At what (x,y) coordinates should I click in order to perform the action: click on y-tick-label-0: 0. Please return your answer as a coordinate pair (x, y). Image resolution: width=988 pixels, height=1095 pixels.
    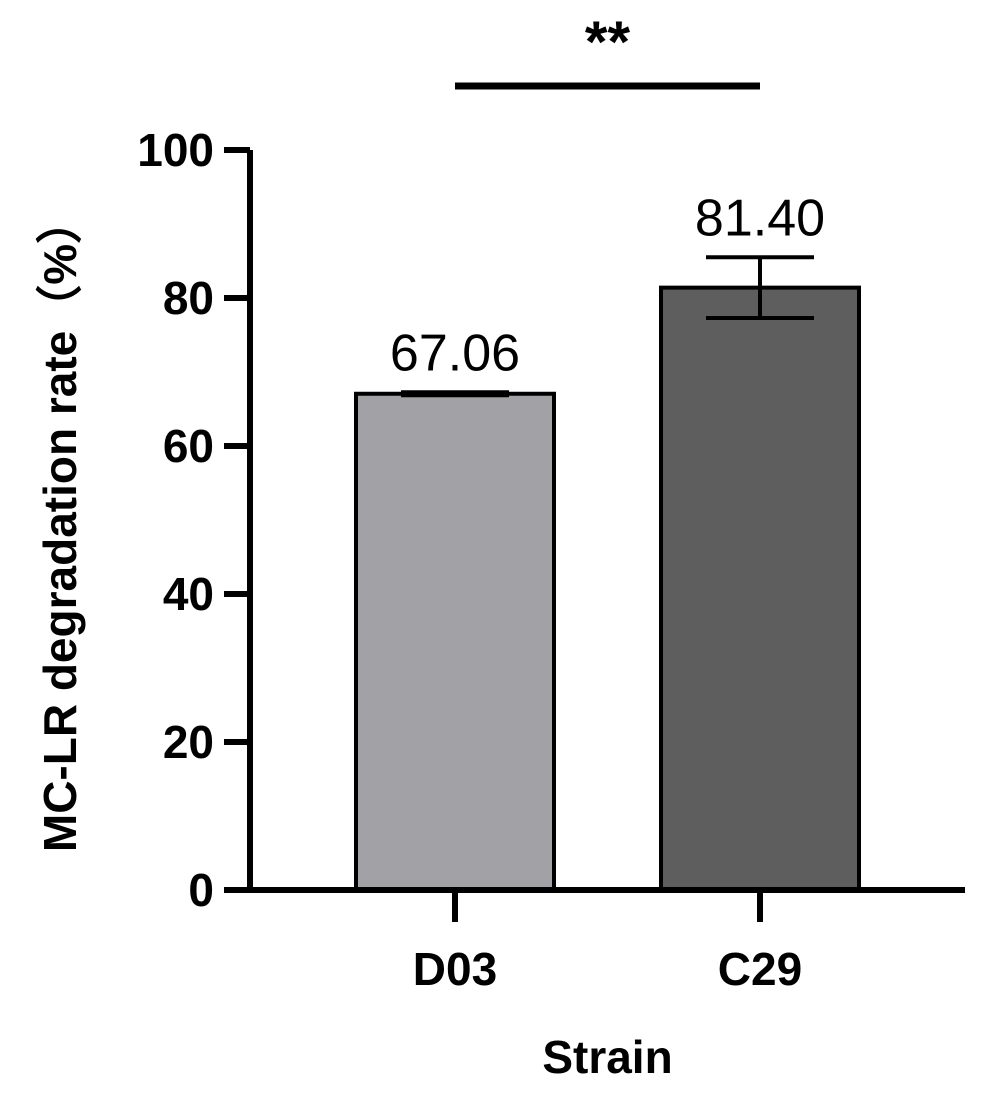
    Looking at the image, I should click on (201, 890).